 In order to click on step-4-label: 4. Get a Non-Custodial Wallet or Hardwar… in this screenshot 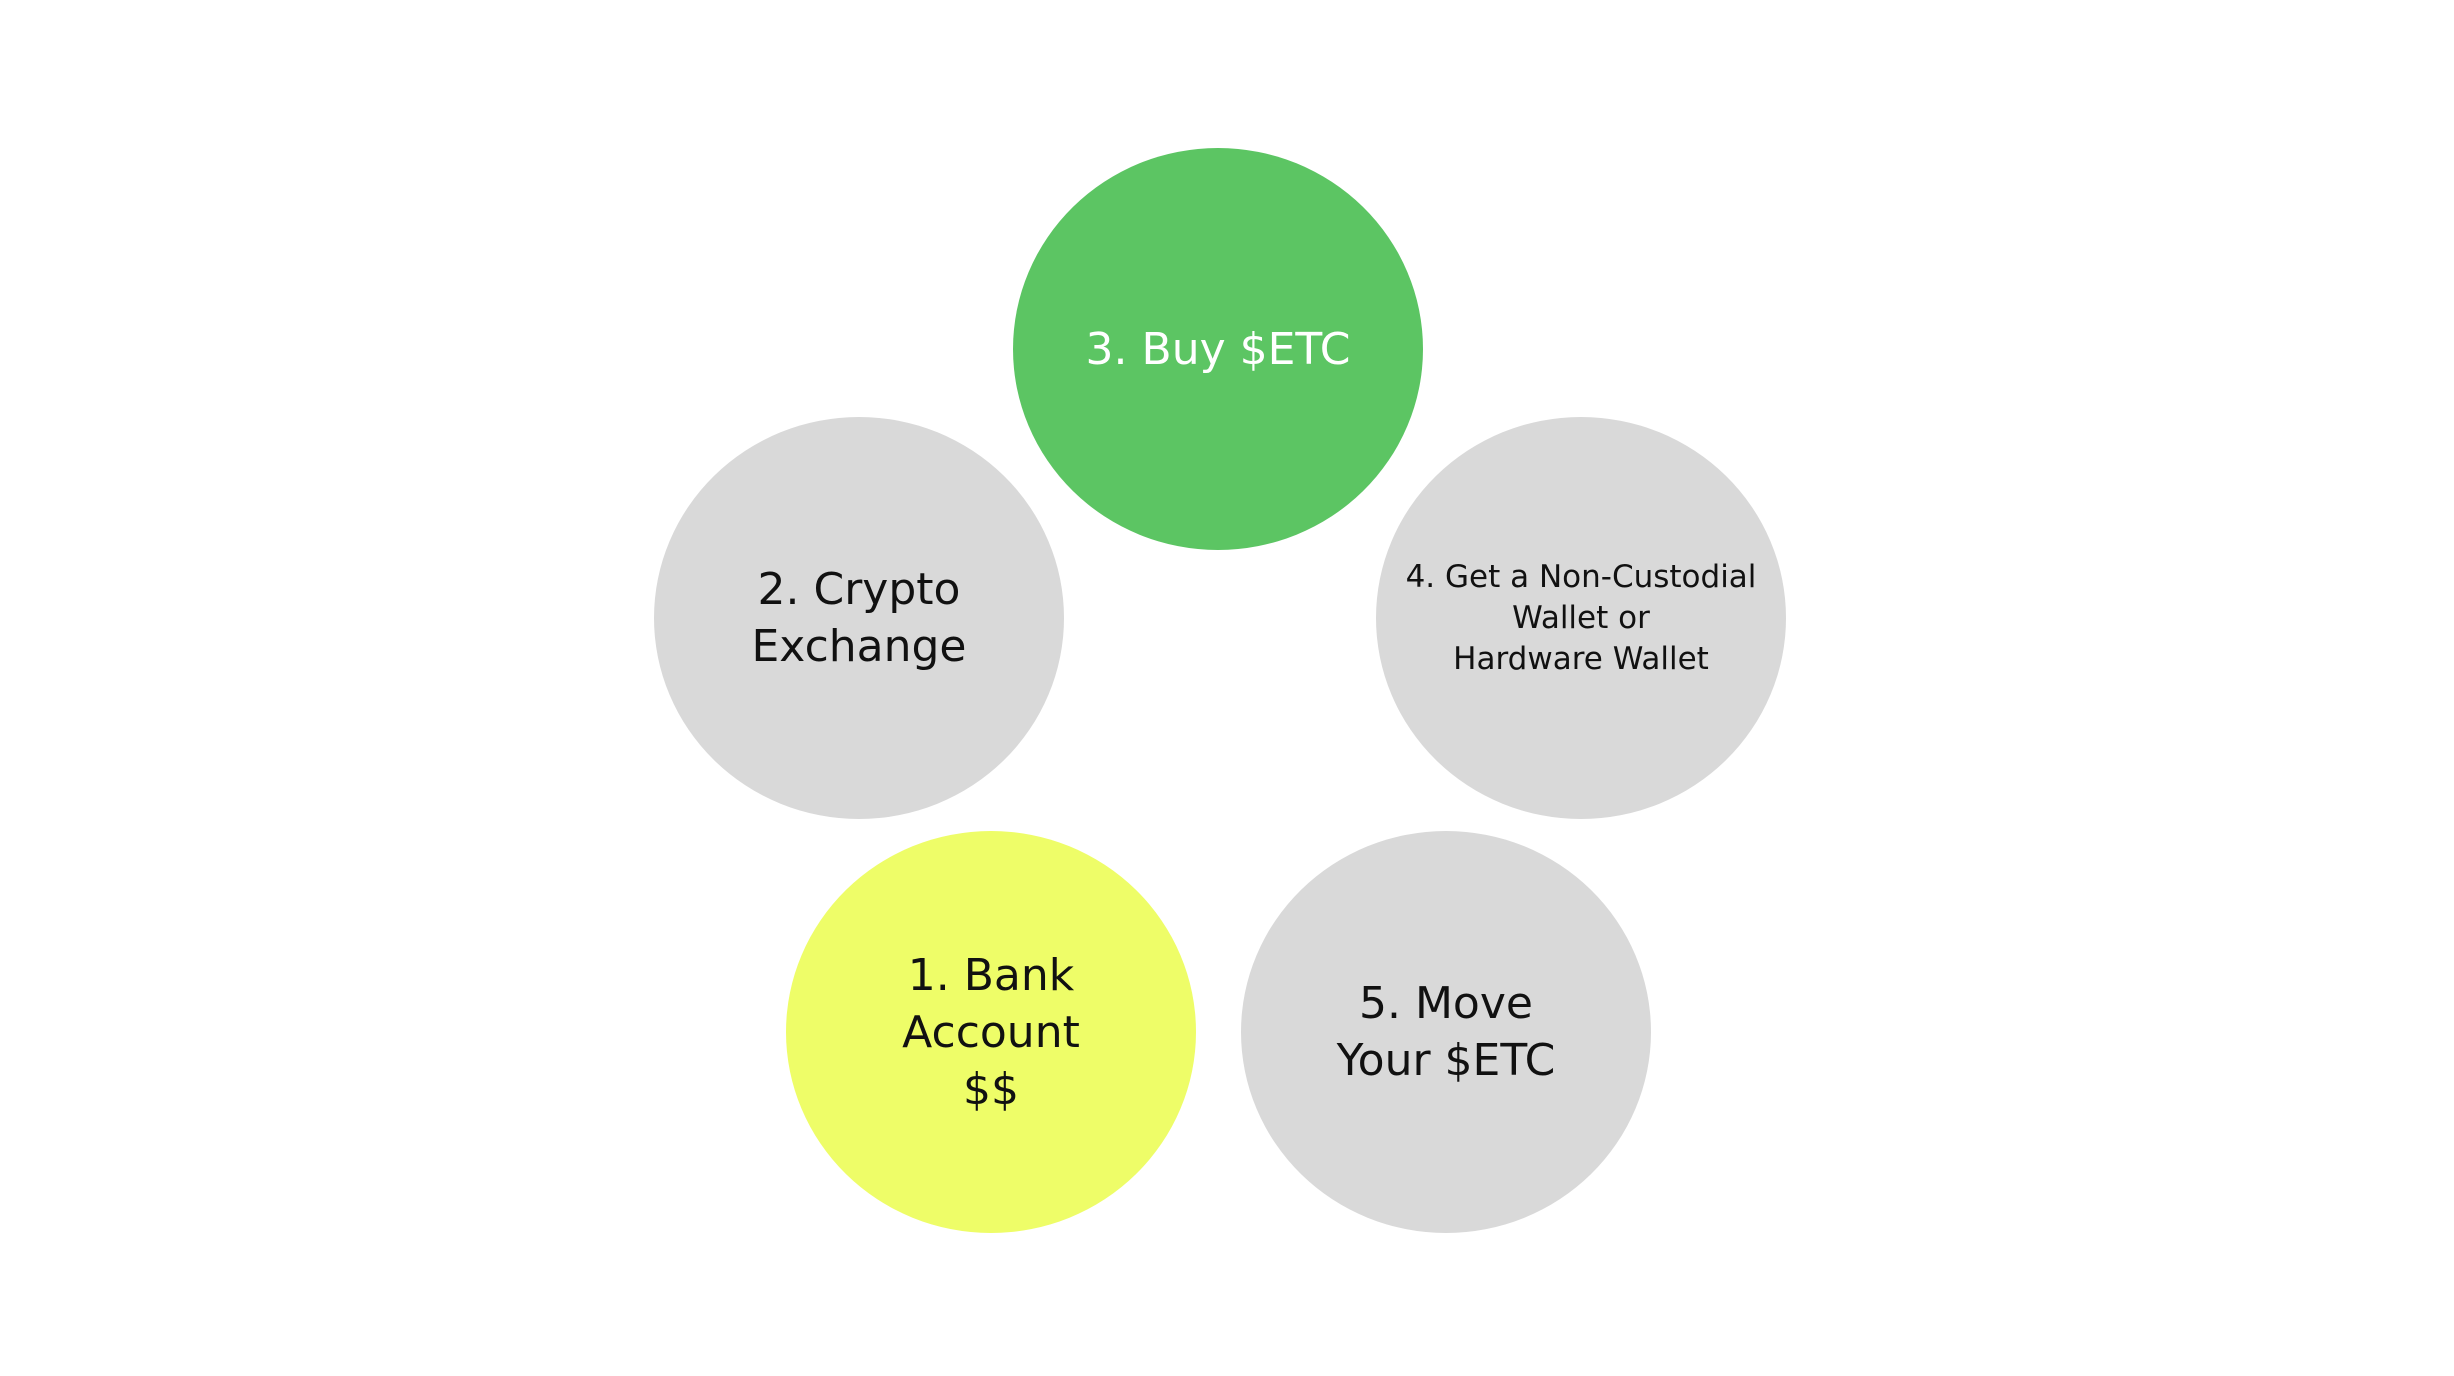, I will do `click(1581, 617)`.